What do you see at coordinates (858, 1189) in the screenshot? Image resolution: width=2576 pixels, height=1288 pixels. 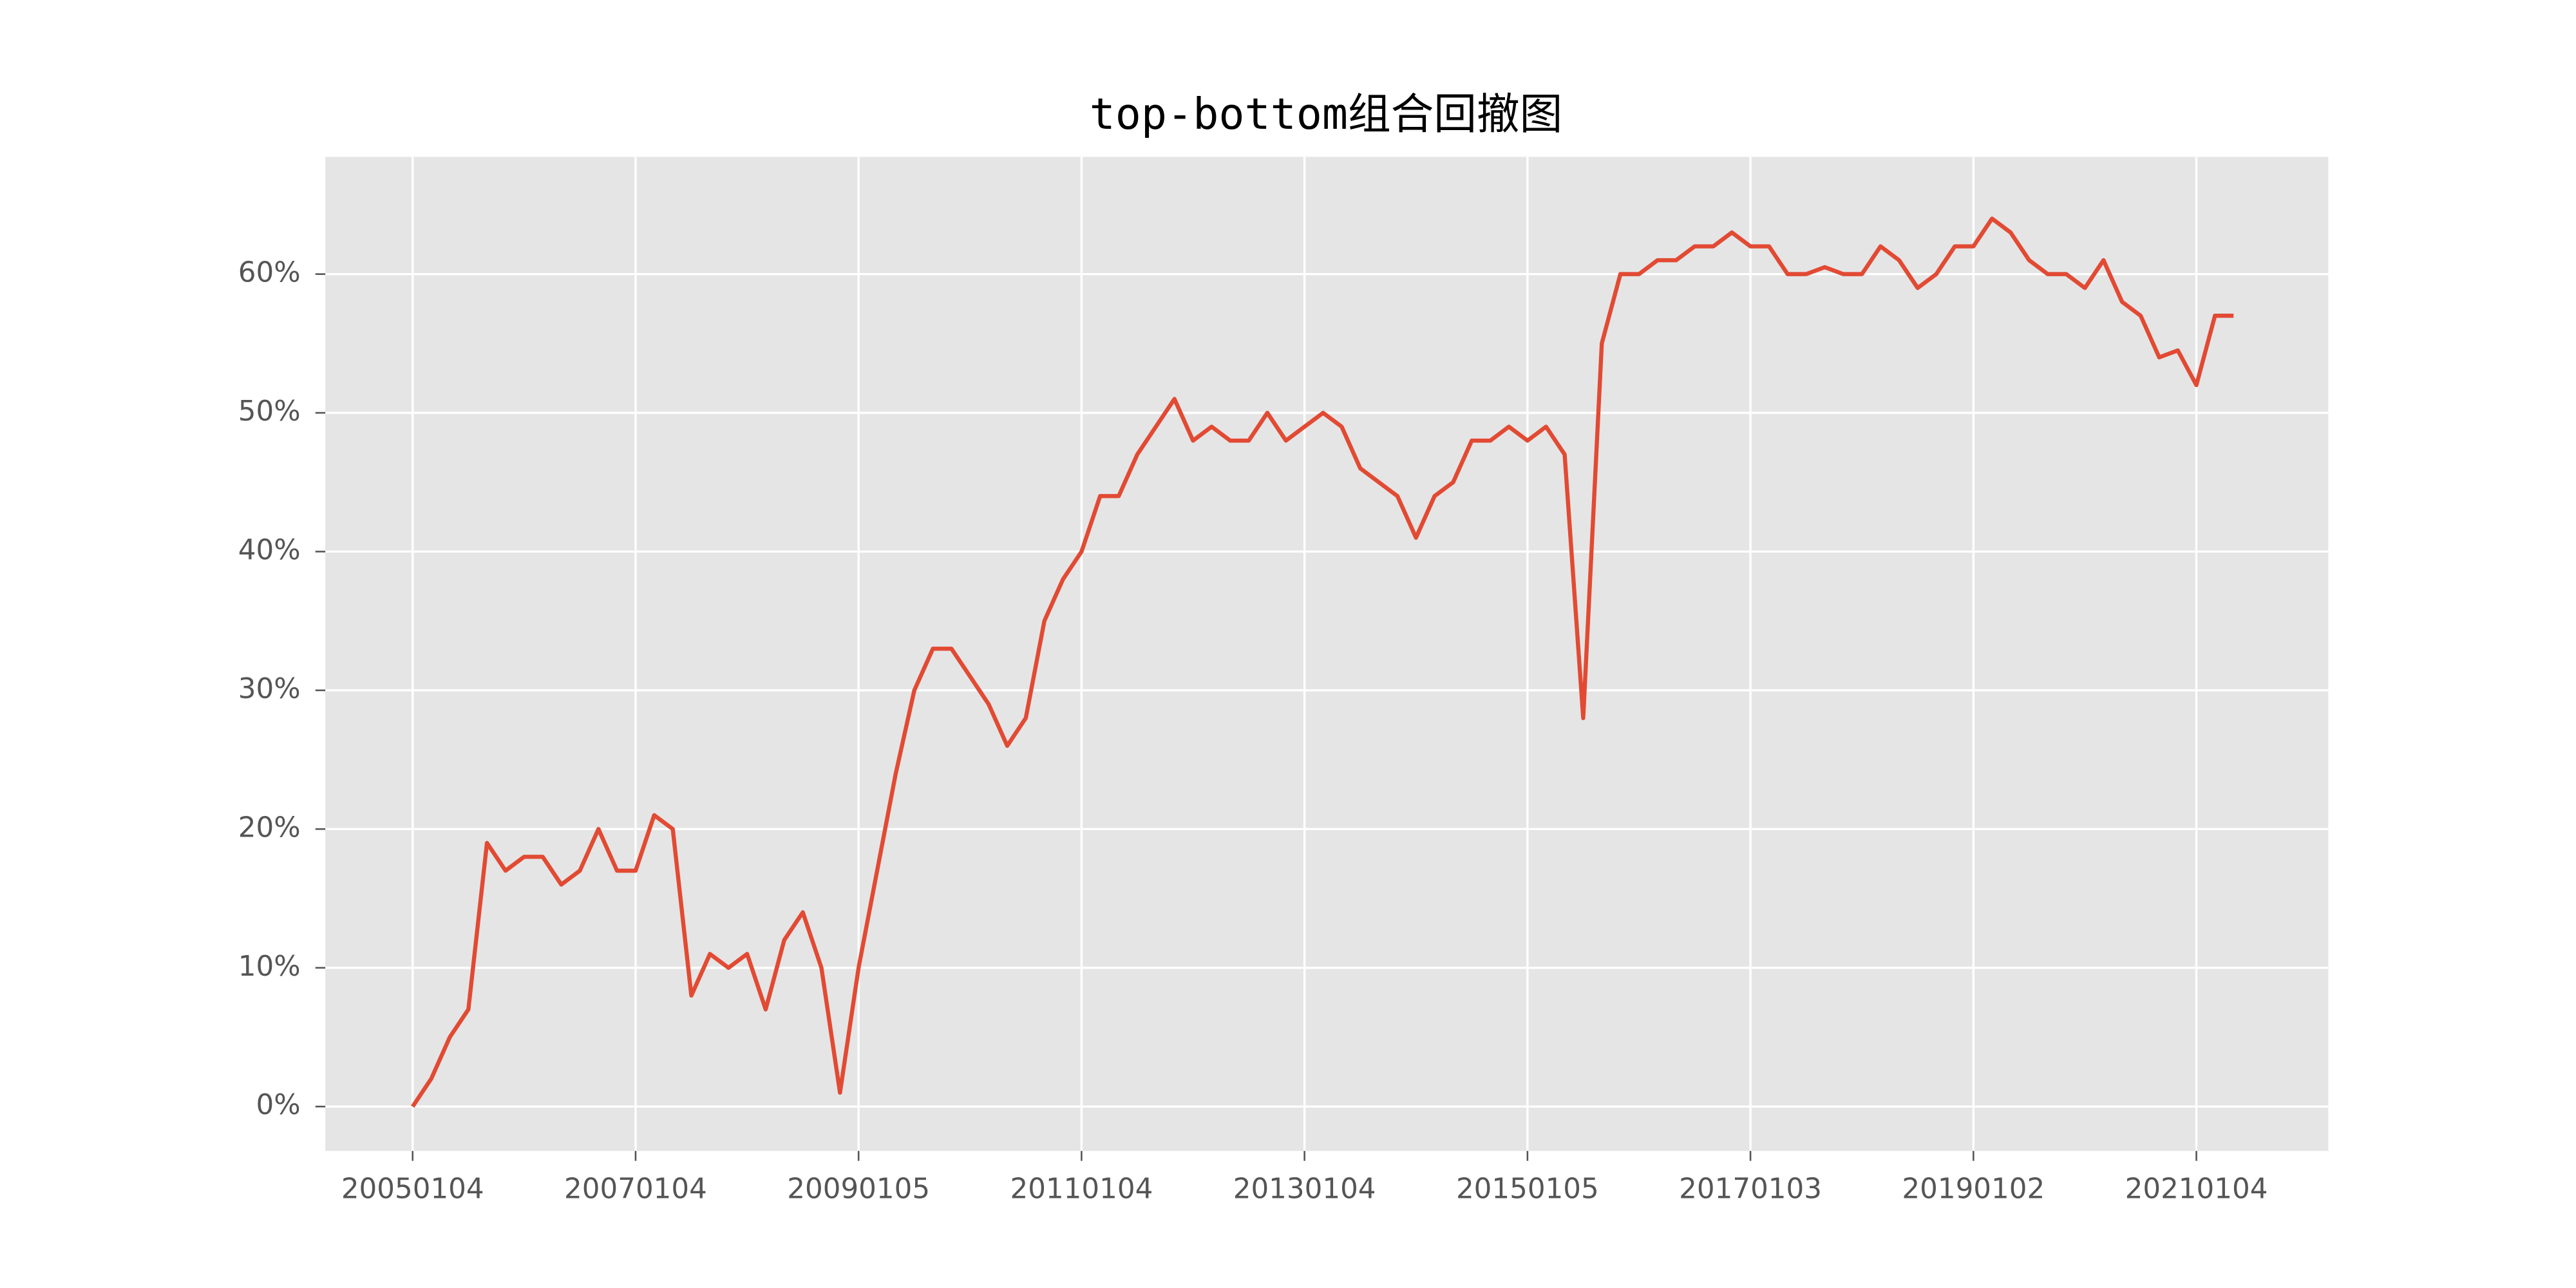 I see `x-tick-label: 20090105` at bounding box center [858, 1189].